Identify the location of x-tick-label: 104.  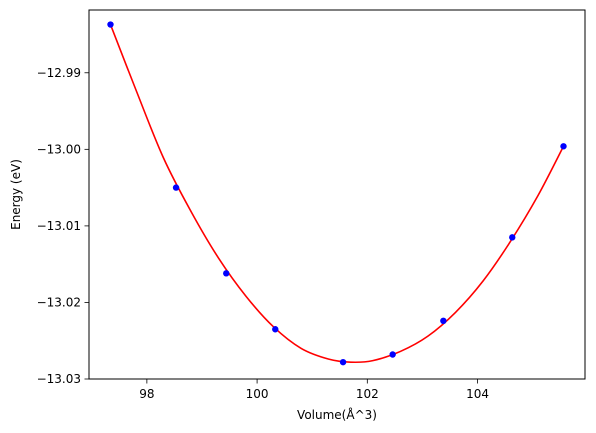
(477, 394).